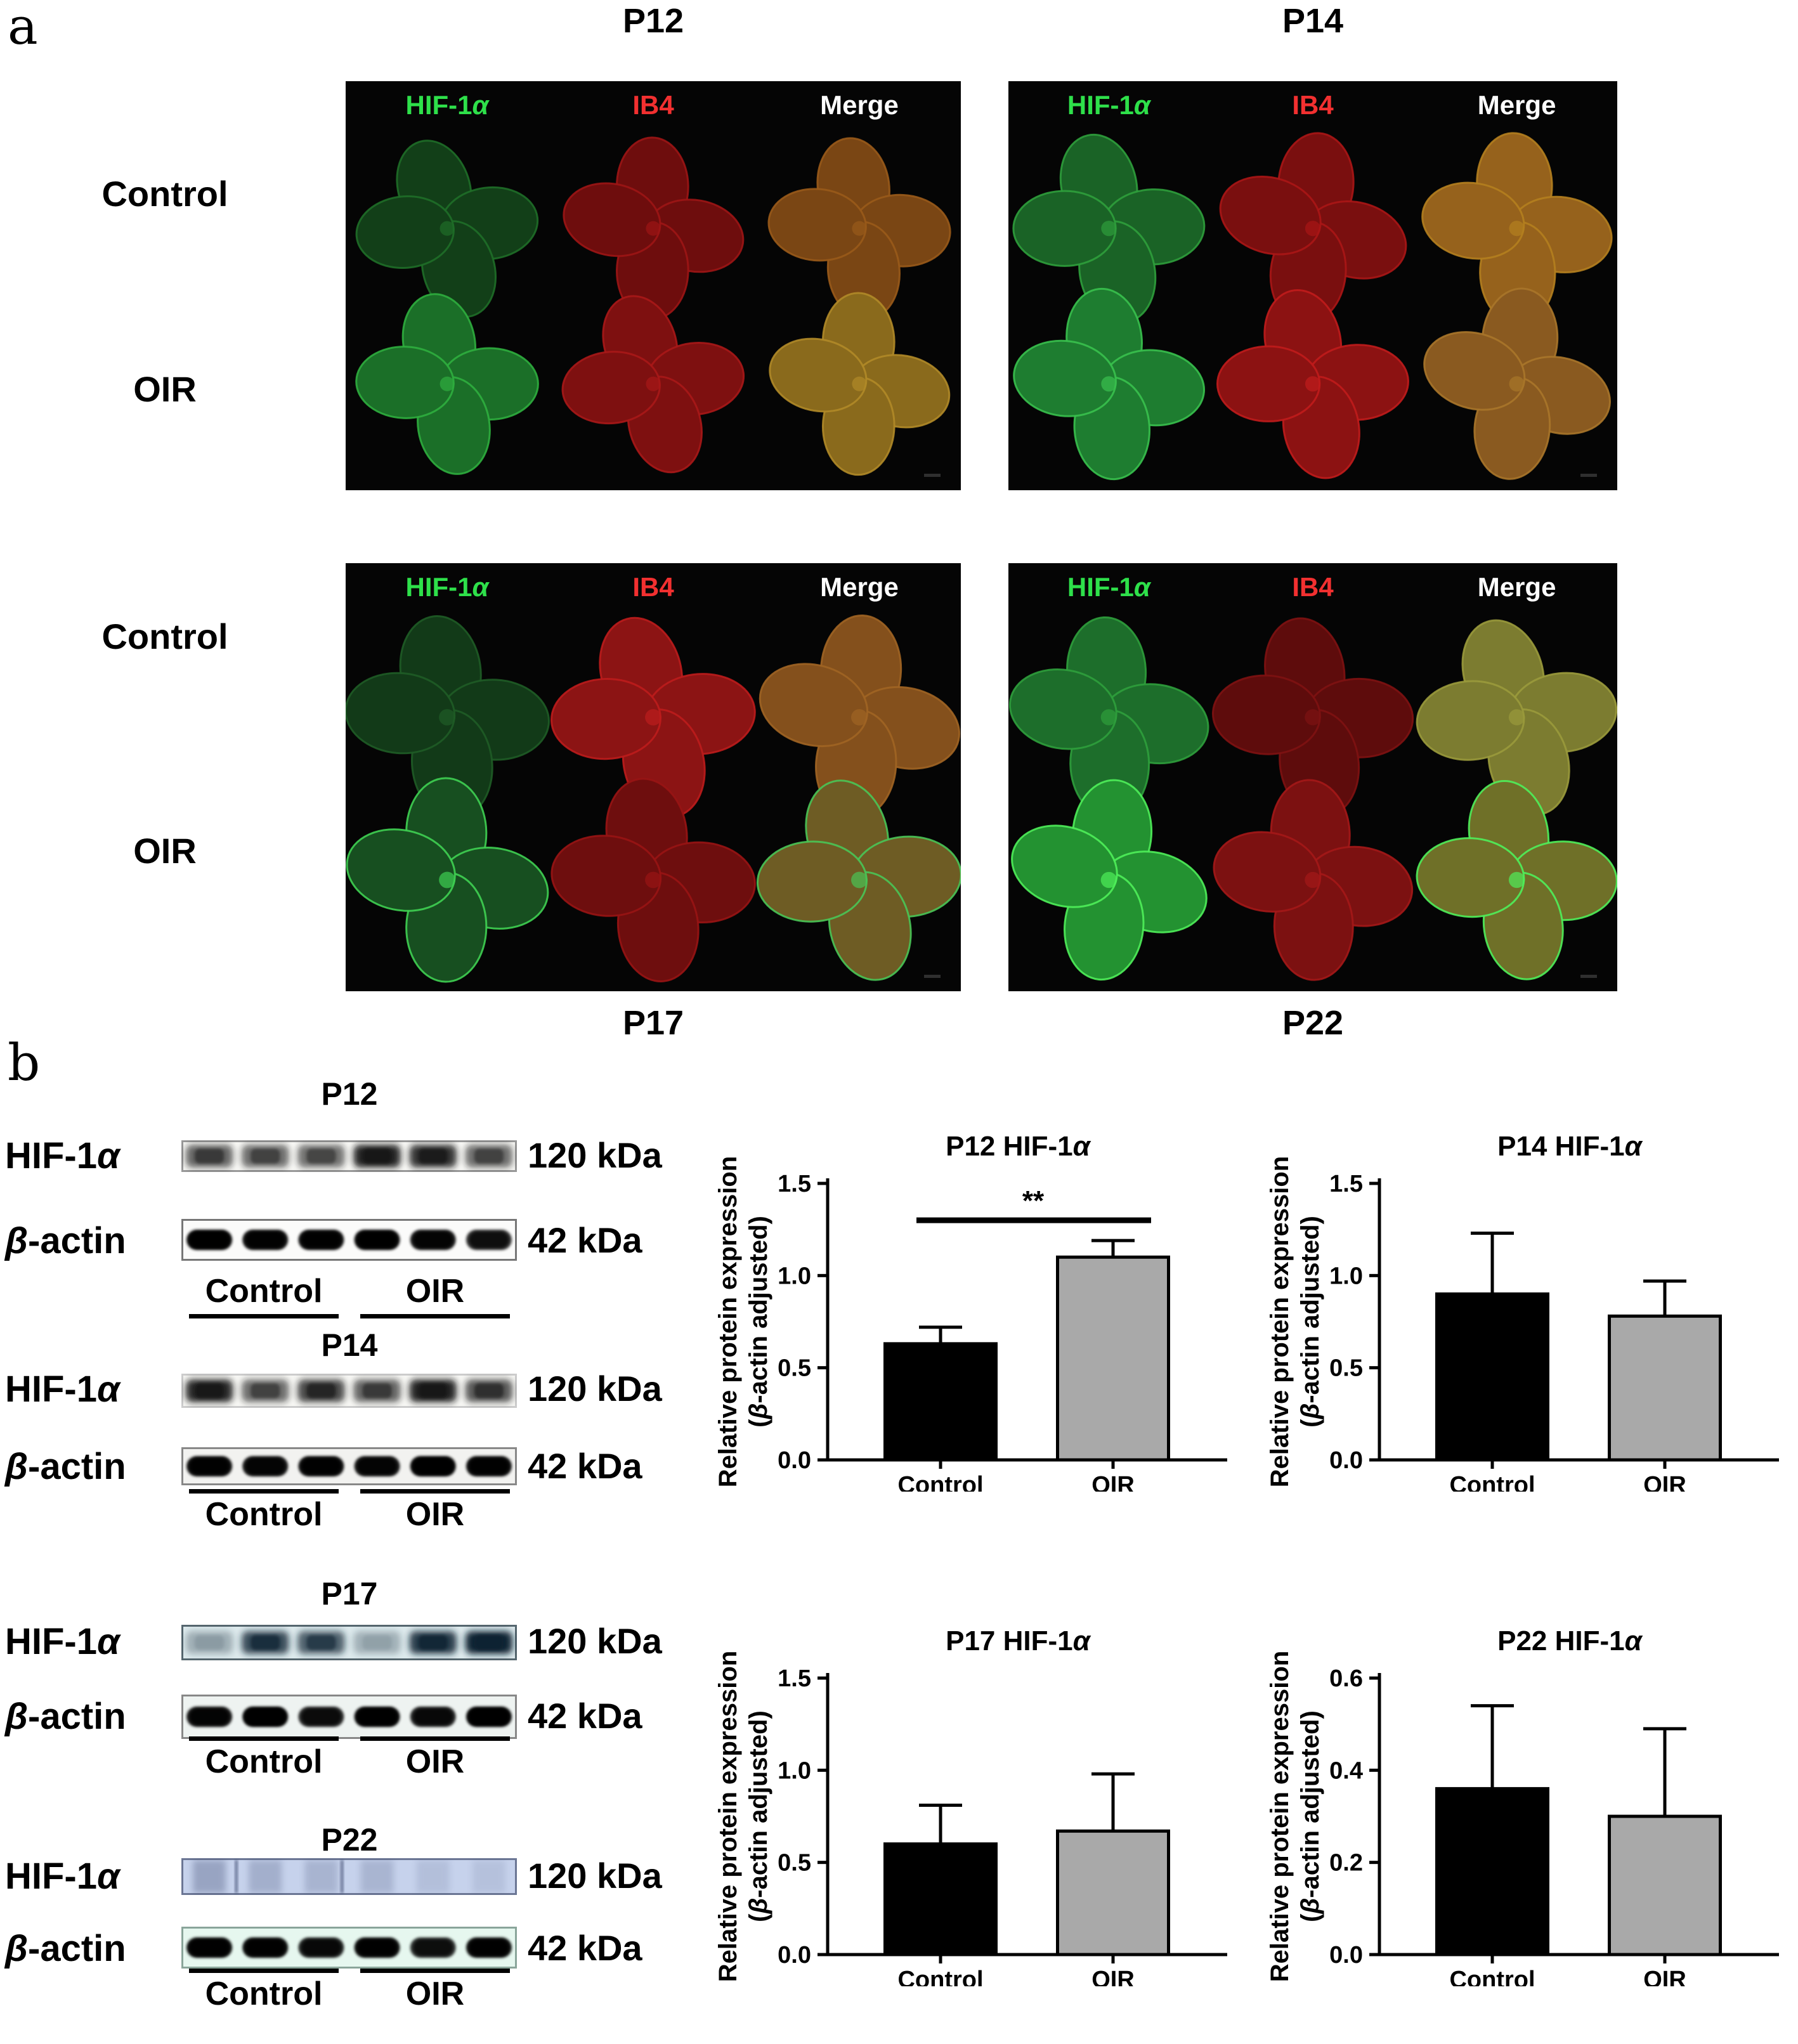  I want to click on blot-title-p17: P17, so click(349, 1593).